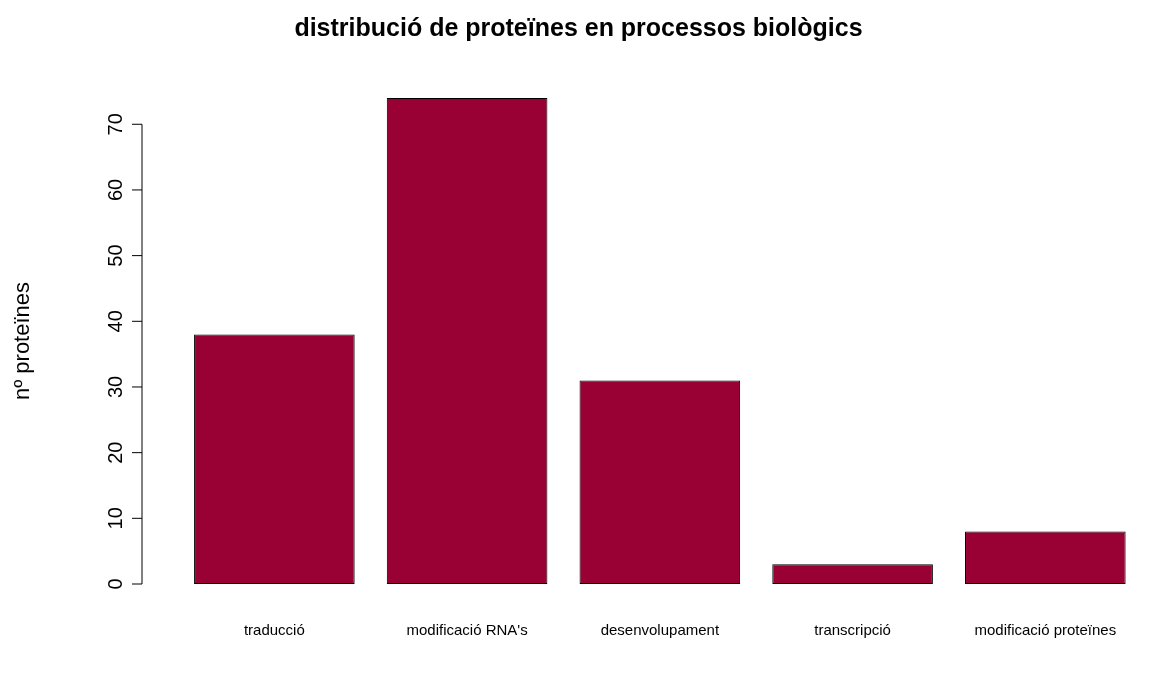  What do you see at coordinates (114, 452) in the screenshot?
I see `y-tick-label: 20` at bounding box center [114, 452].